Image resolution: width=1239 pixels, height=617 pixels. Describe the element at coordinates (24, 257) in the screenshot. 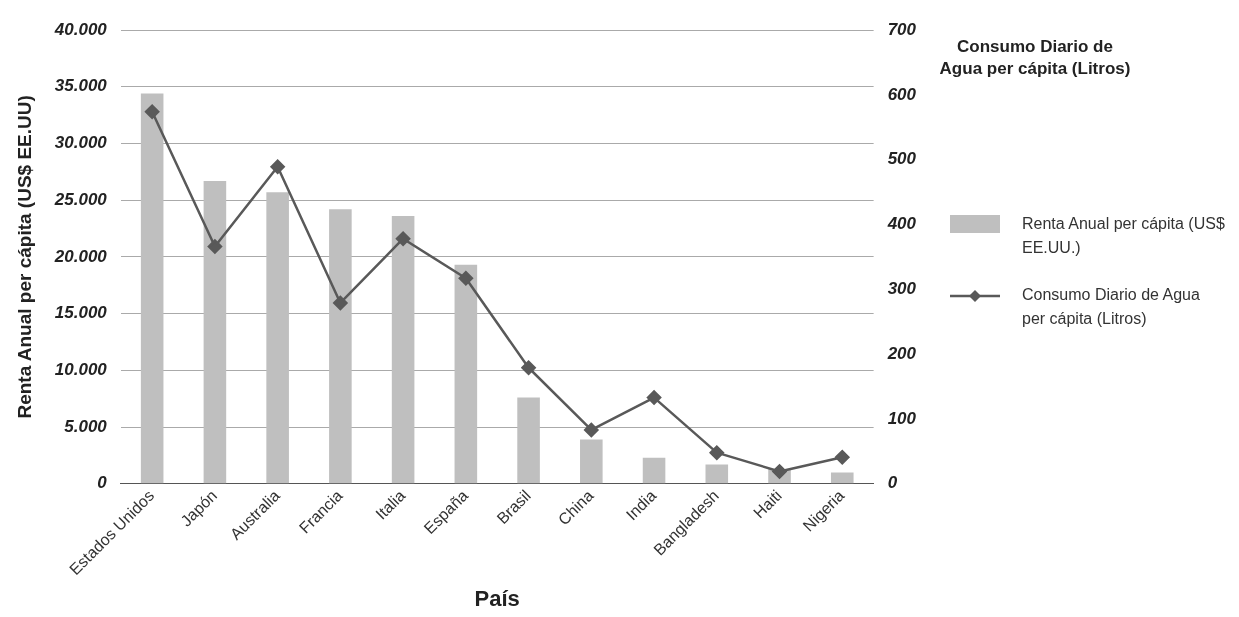

I see `y-axis-title: Renta Anual per cápita (US$ EE.UU)` at that location.